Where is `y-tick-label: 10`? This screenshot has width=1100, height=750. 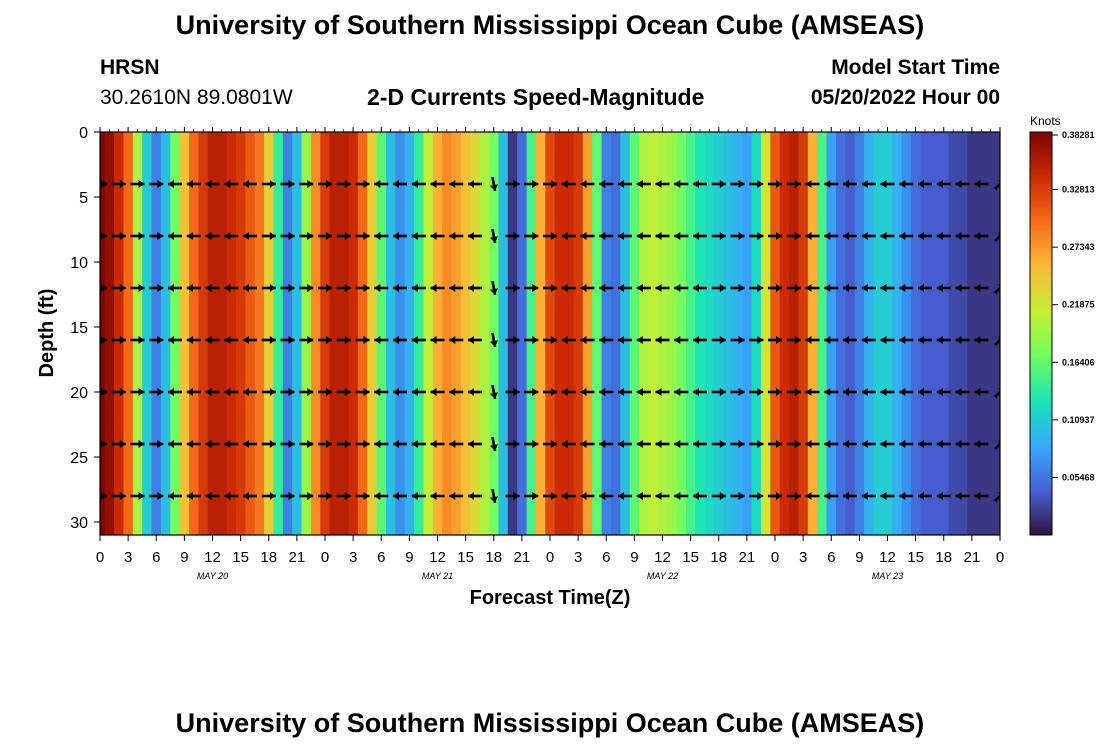 y-tick-label: 10 is located at coordinates (79, 263).